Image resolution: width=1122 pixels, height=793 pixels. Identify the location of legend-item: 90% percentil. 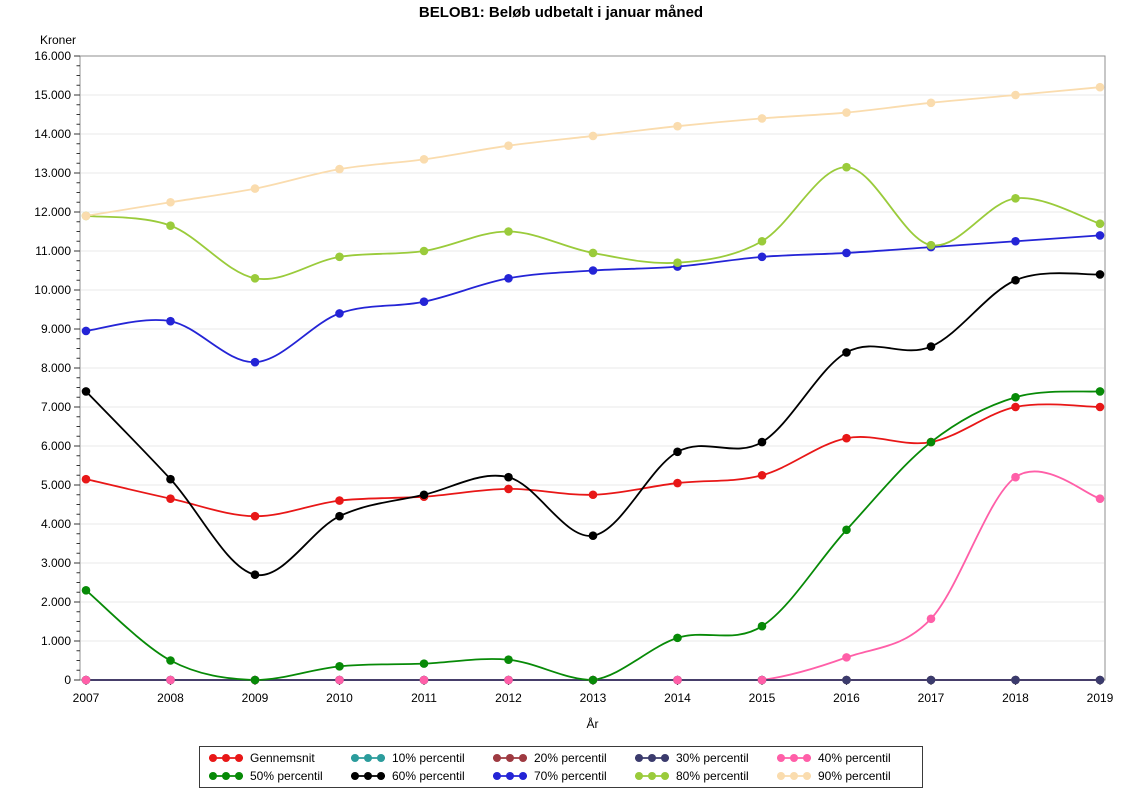
(845, 776).